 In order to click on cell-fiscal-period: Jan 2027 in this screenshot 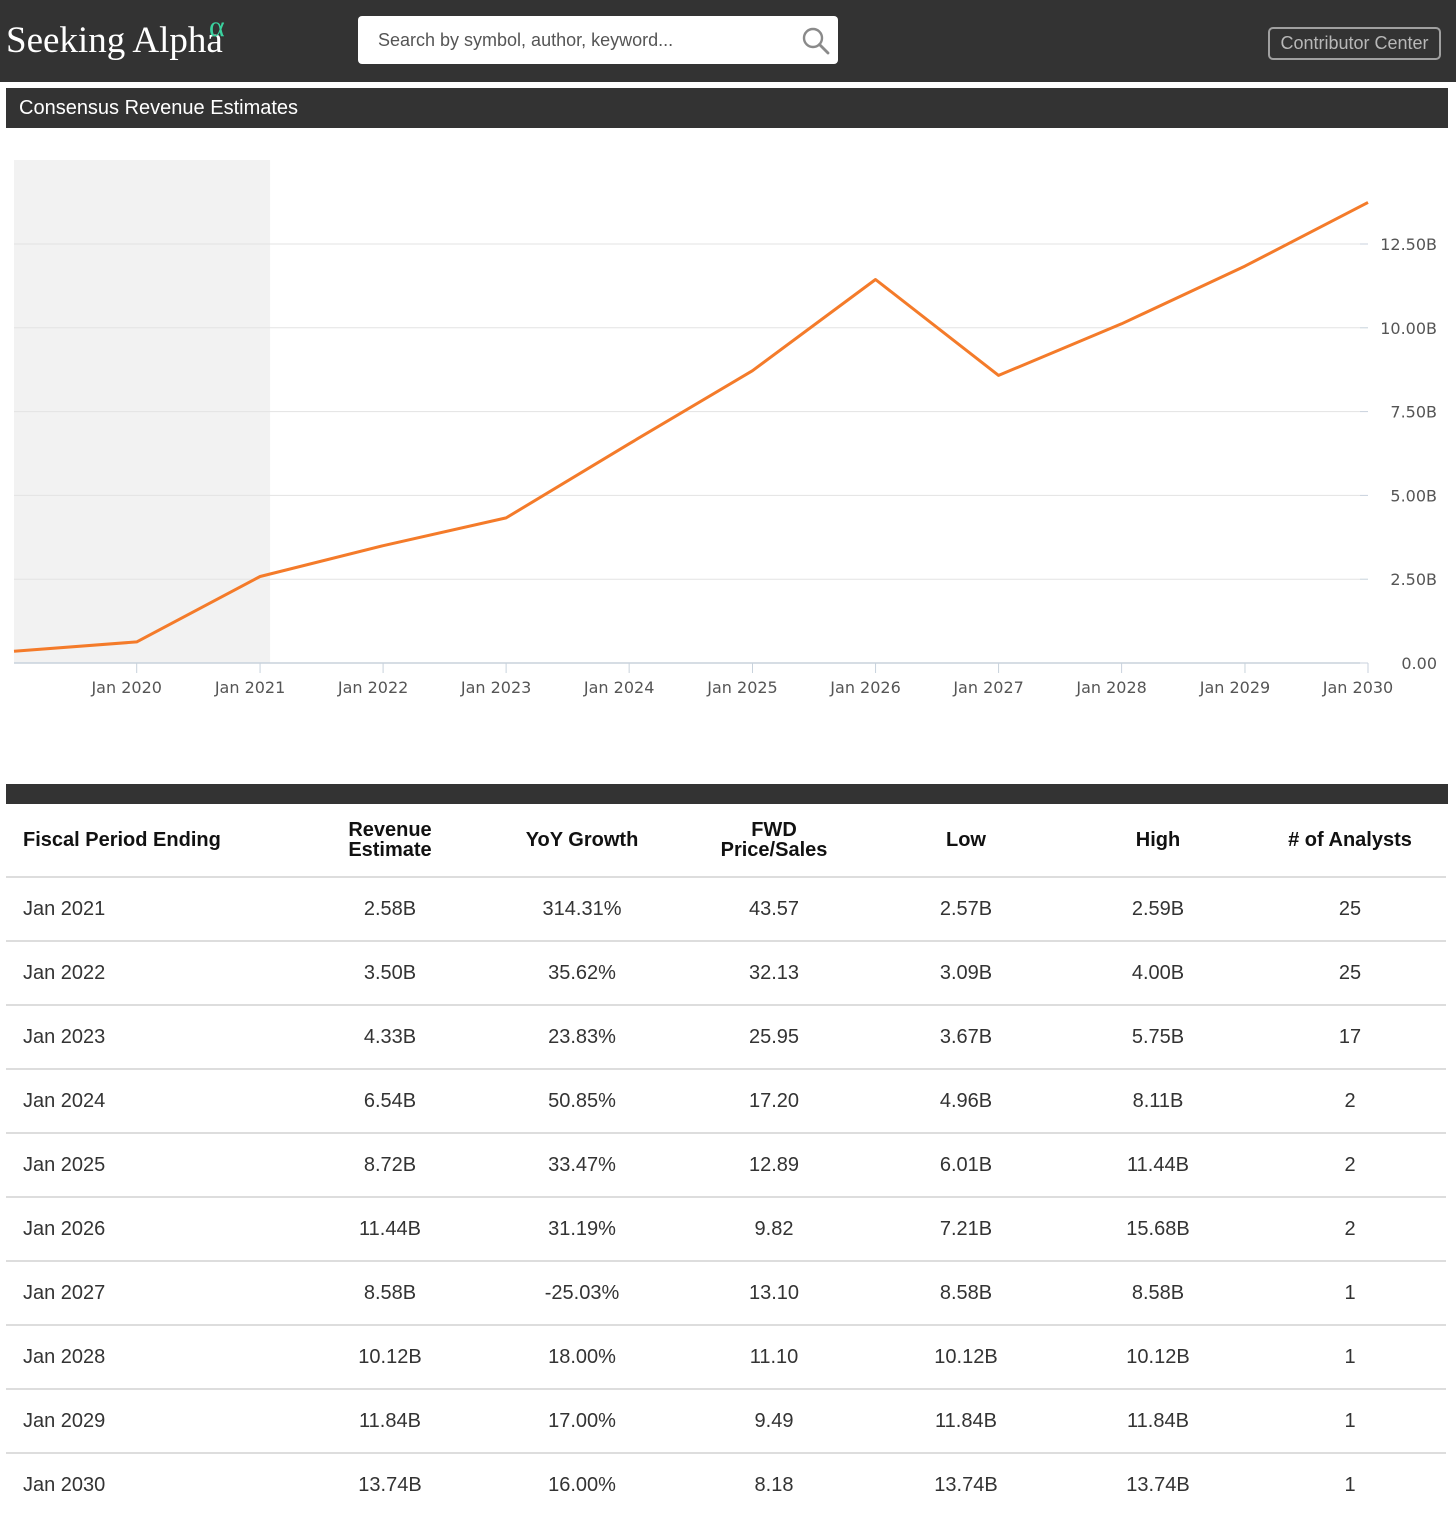, I will do `click(150, 1293)`.